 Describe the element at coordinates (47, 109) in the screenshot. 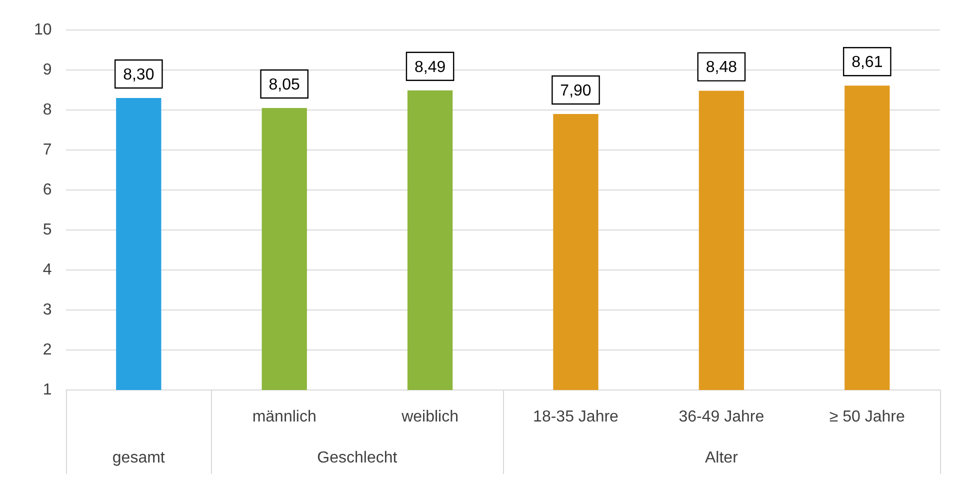

I see `y-tick-label: 8` at that location.